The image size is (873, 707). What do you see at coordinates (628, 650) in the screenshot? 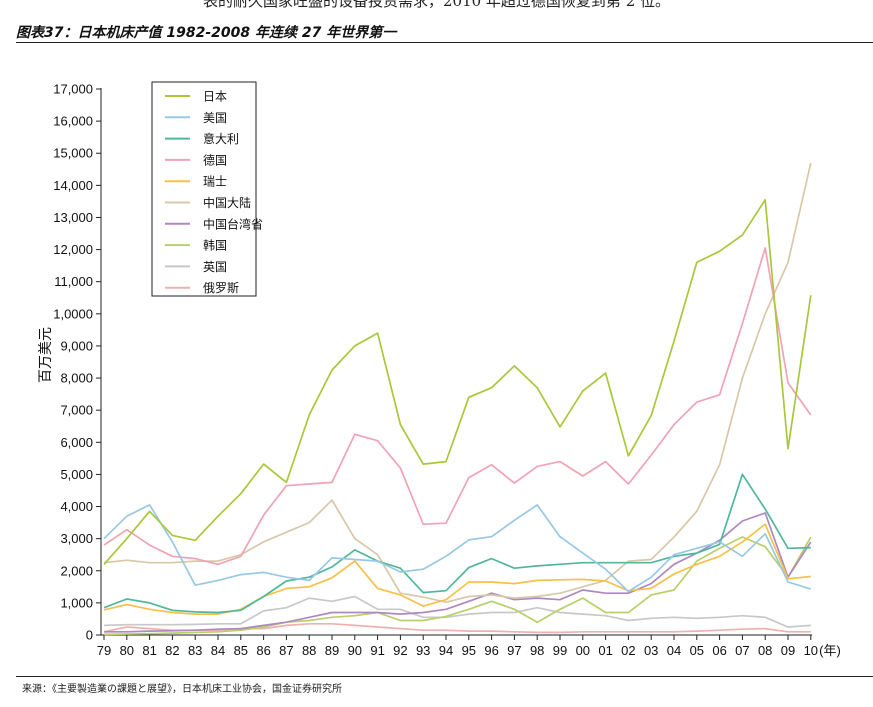
I see `x-tick-label: 02` at bounding box center [628, 650].